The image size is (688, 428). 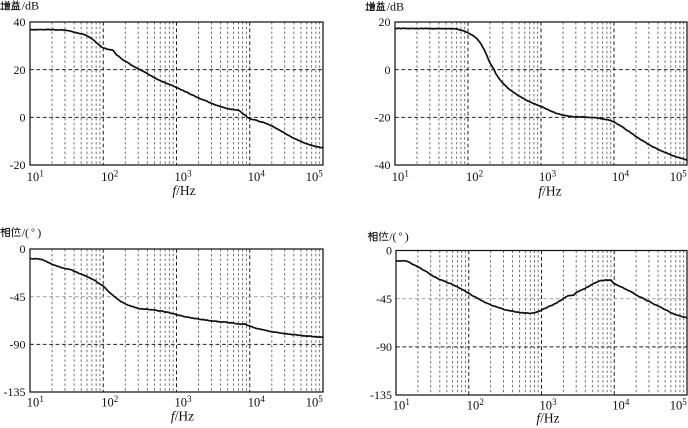 What do you see at coordinates (20, 22) in the screenshot?
I see `svg-text: 40` at bounding box center [20, 22].